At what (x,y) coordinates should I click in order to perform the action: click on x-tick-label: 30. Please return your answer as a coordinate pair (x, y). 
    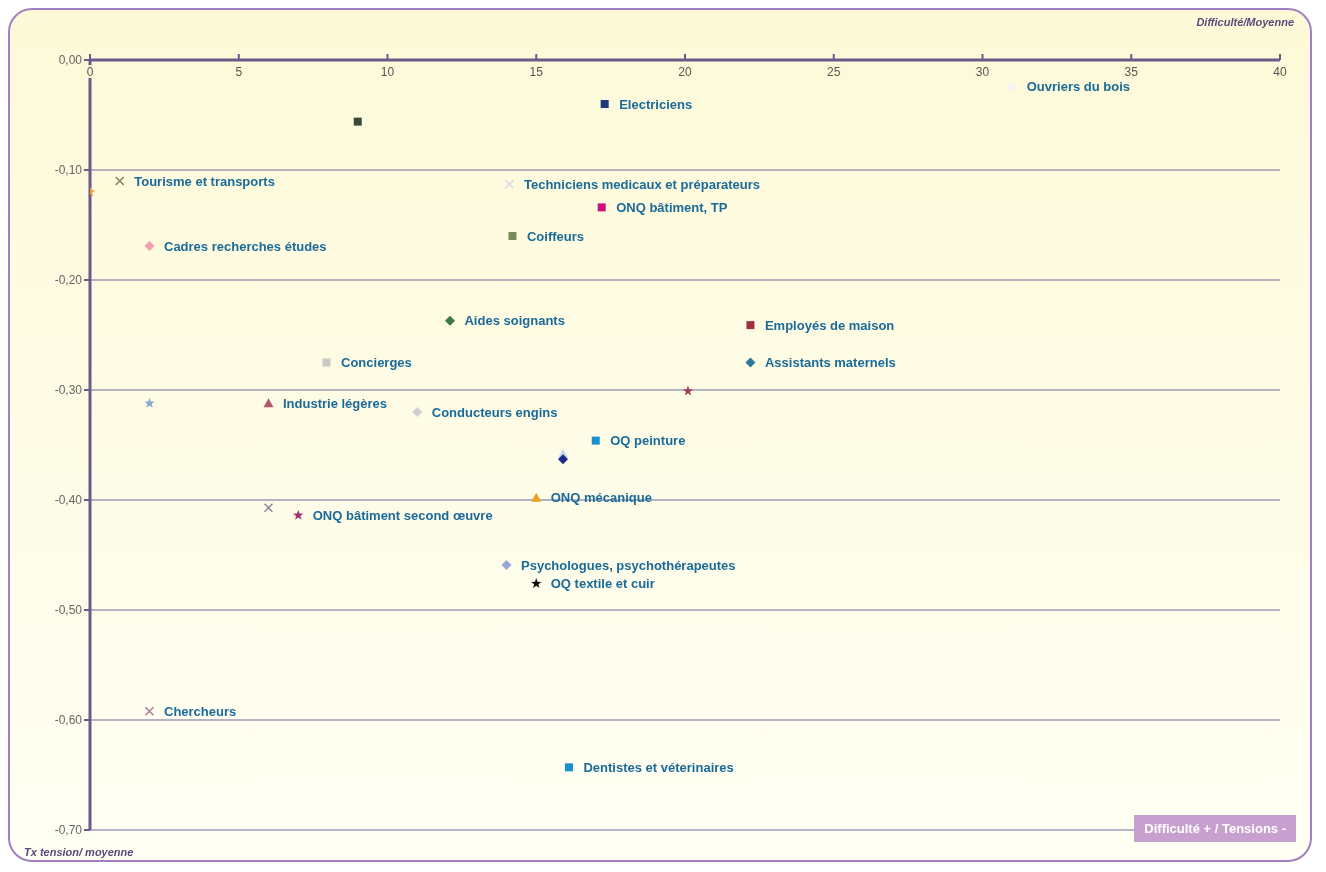
    Looking at the image, I should click on (982, 72).